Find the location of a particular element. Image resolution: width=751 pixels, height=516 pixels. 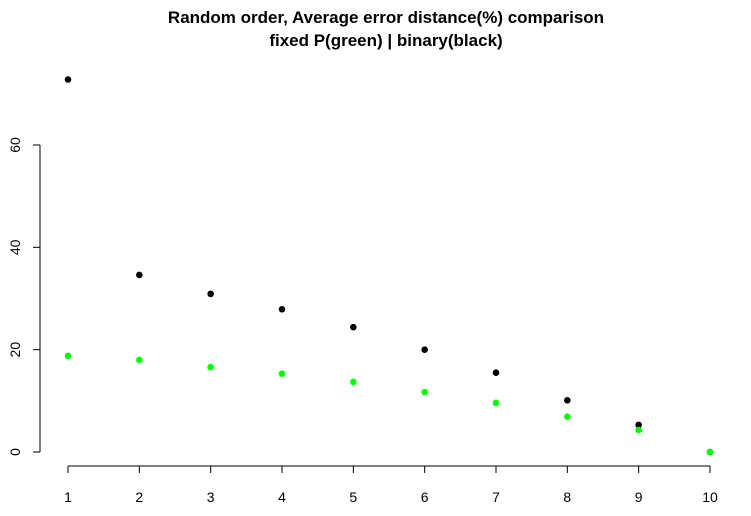

x-tick-label: 2 is located at coordinates (139, 497).